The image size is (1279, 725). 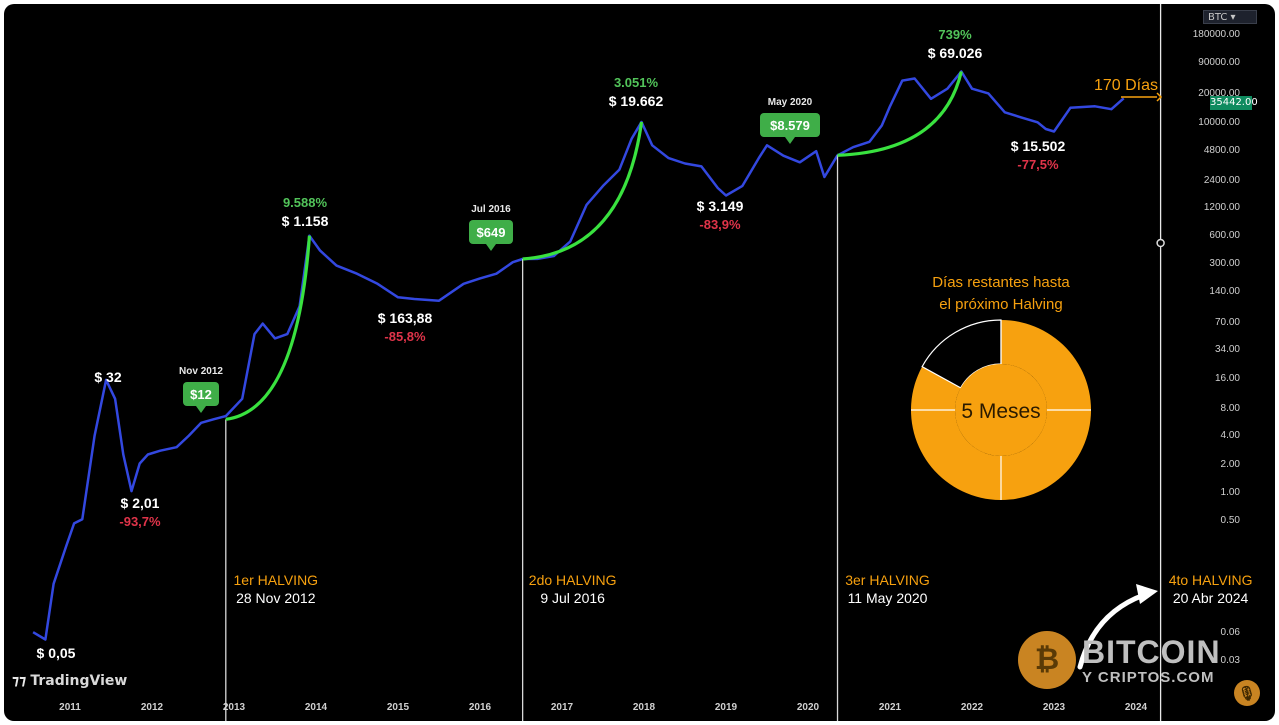 What do you see at coordinates (1211, 580) in the screenshot?
I see `halving-title: 4to HALVING` at bounding box center [1211, 580].